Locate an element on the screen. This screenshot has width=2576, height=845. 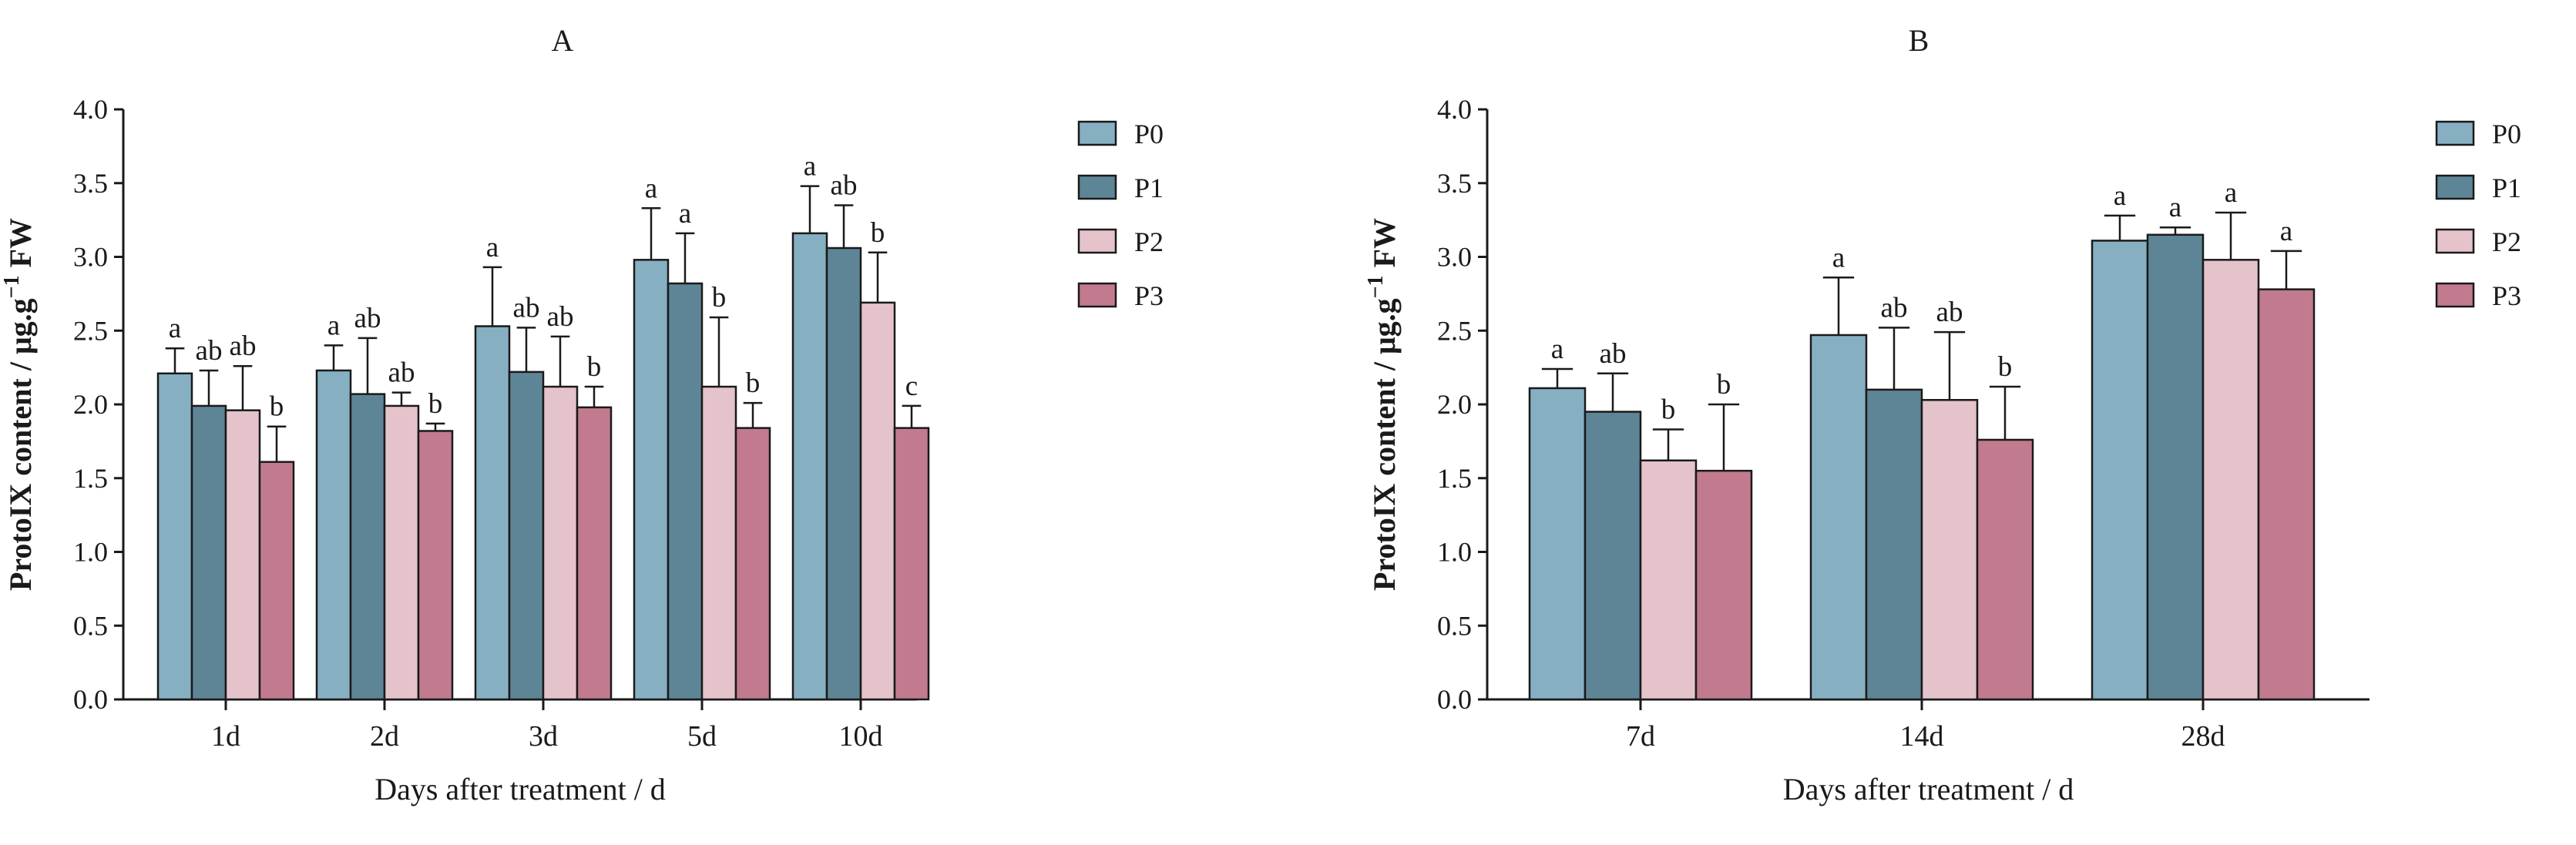
y-axis-title-superscript: −1 is located at coordinates (1376, 286).